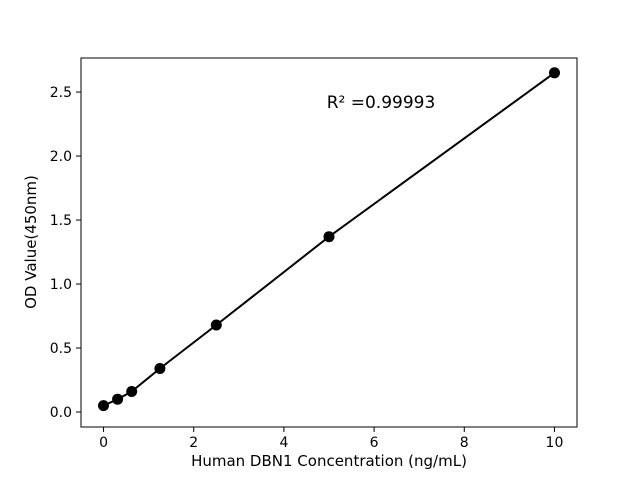  Describe the element at coordinates (381, 103) in the screenshot. I see `r-squared-annotation: R² =0.99993` at that location.